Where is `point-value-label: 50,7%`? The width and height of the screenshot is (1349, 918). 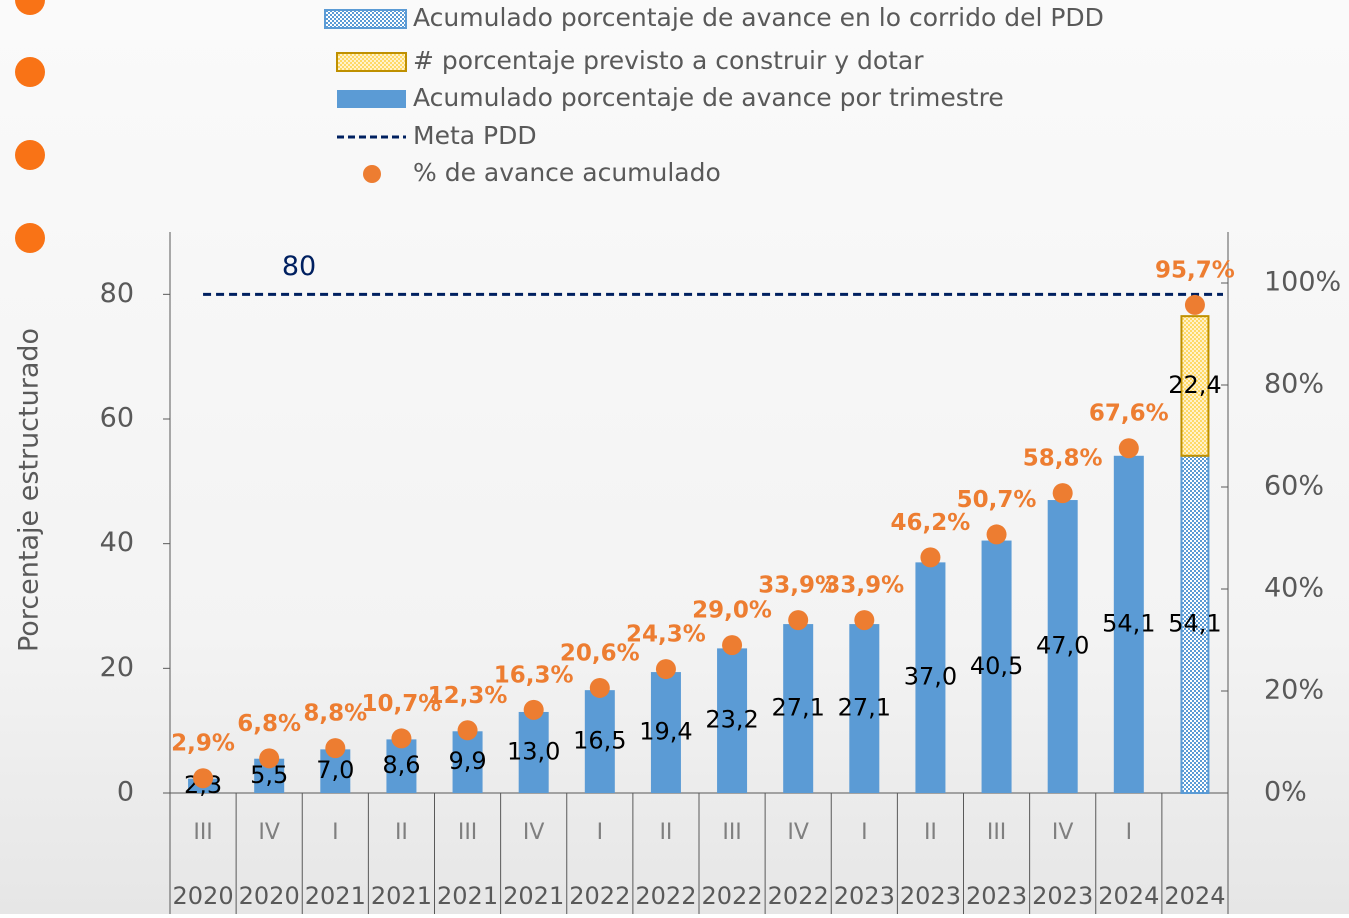
point-value-label: 50,7% is located at coordinates (997, 500).